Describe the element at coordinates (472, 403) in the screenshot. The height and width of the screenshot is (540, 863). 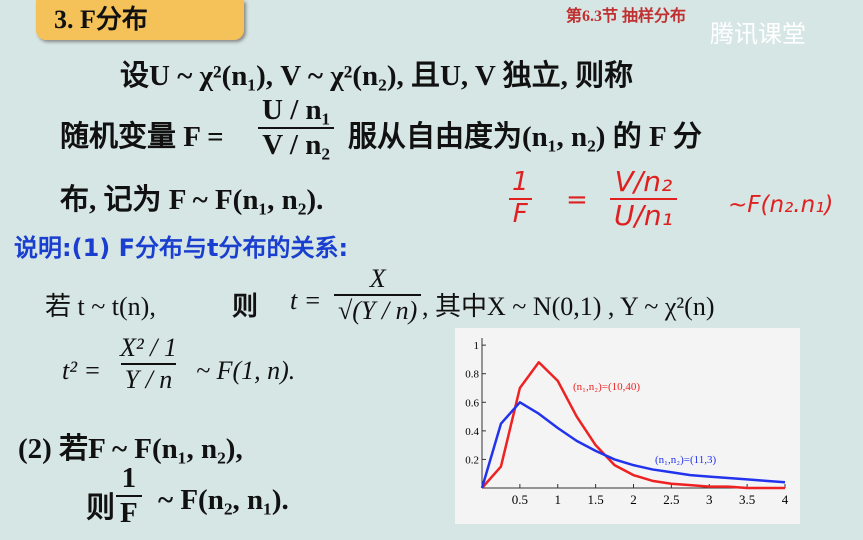
I see `y-tick-label: 0.6` at that location.